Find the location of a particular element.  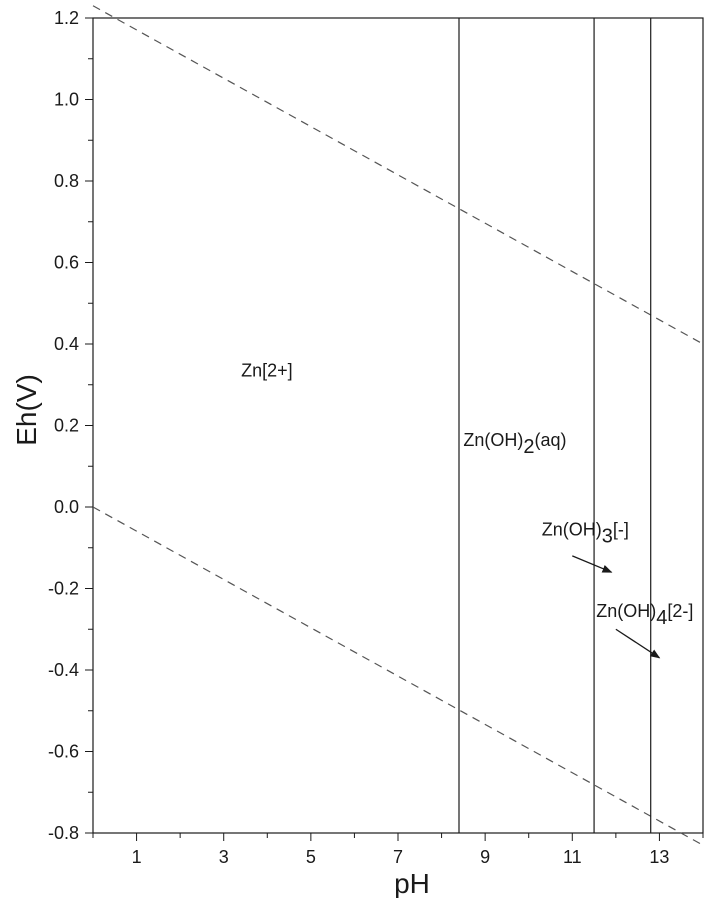

y-tick-label: -0.2 is located at coordinates (63, 589).